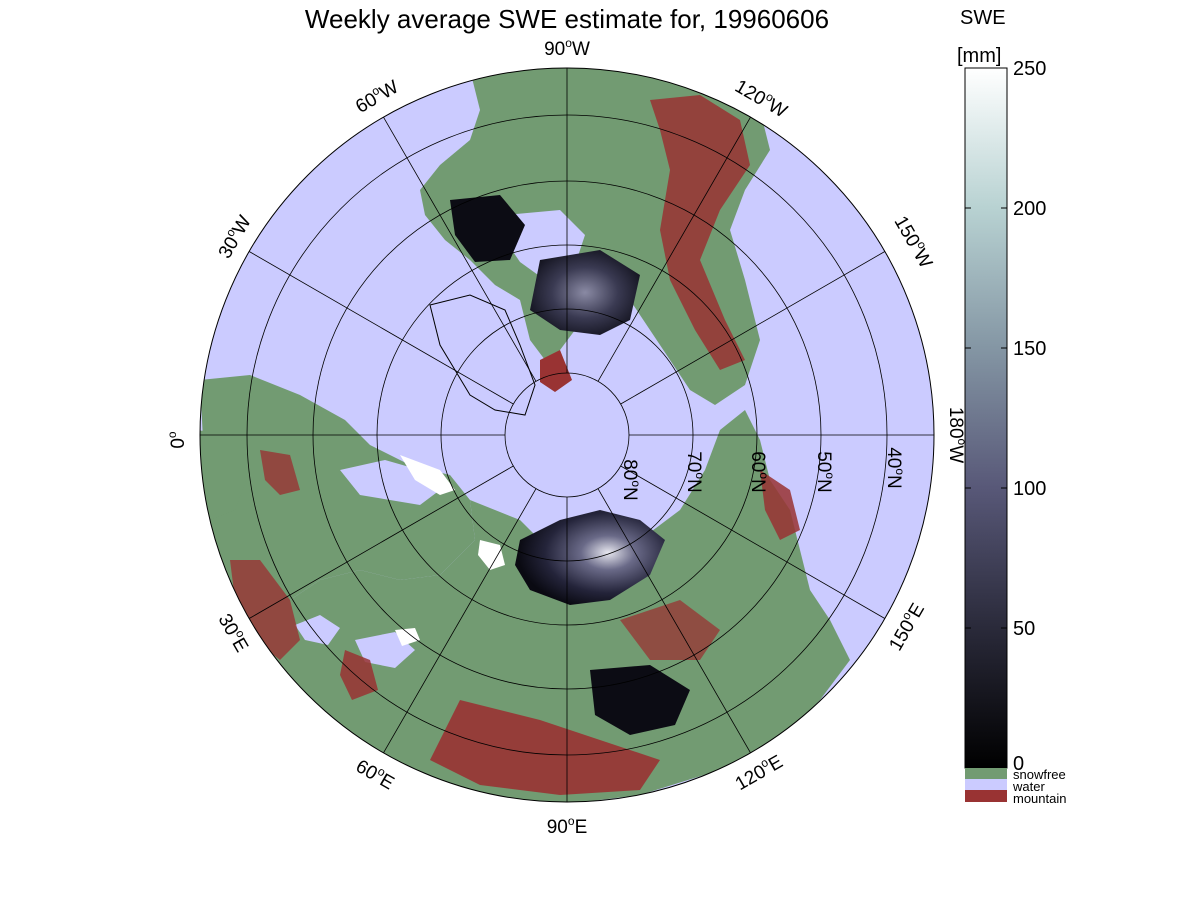 Image resolution: width=1200 pixels, height=900 pixels. Describe the element at coordinates (957, 435) in the screenshot. I see `lon-label-180w: 180oW` at that location.